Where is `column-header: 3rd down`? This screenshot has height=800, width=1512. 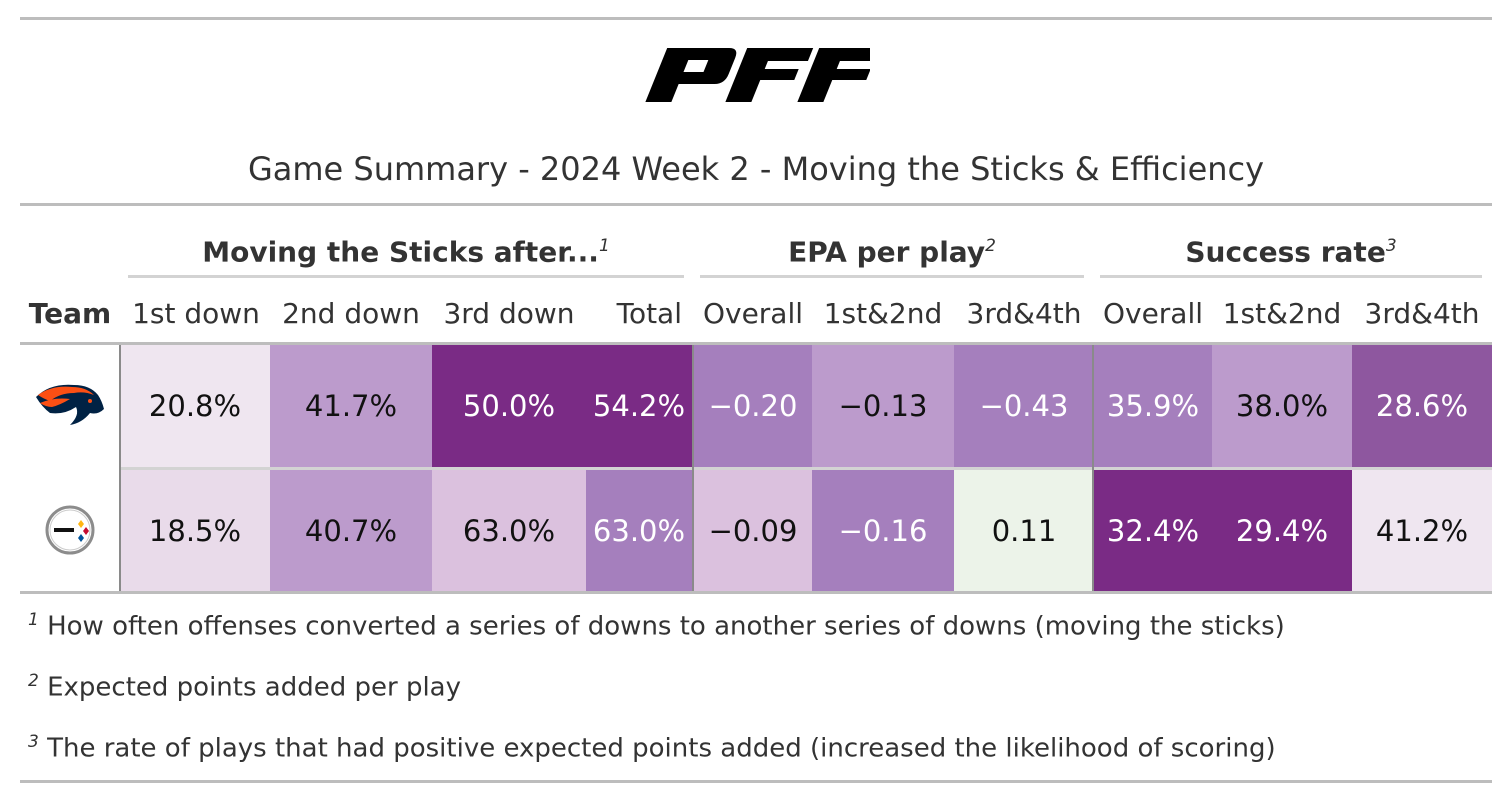 column-header: 3rd down is located at coordinates (509, 313).